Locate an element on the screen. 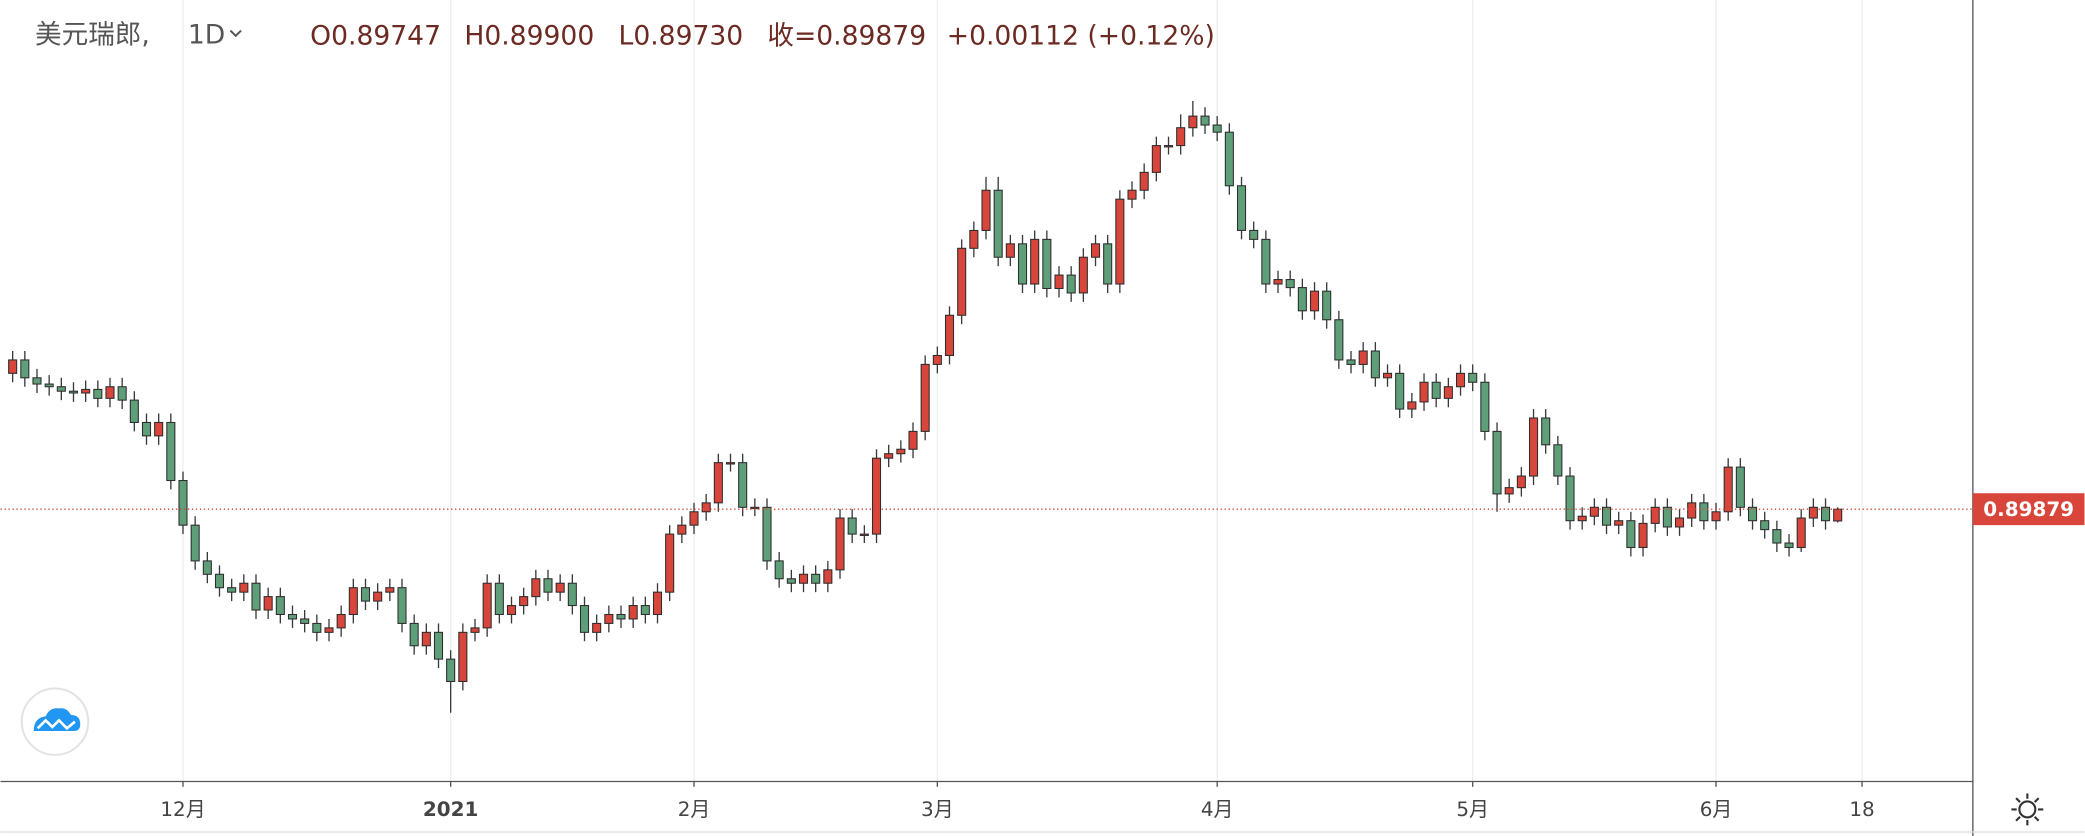 Image resolution: width=2085 pixels, height=836 pixels. price-marker: 0.89879 is located at coordinates (1042, 509).